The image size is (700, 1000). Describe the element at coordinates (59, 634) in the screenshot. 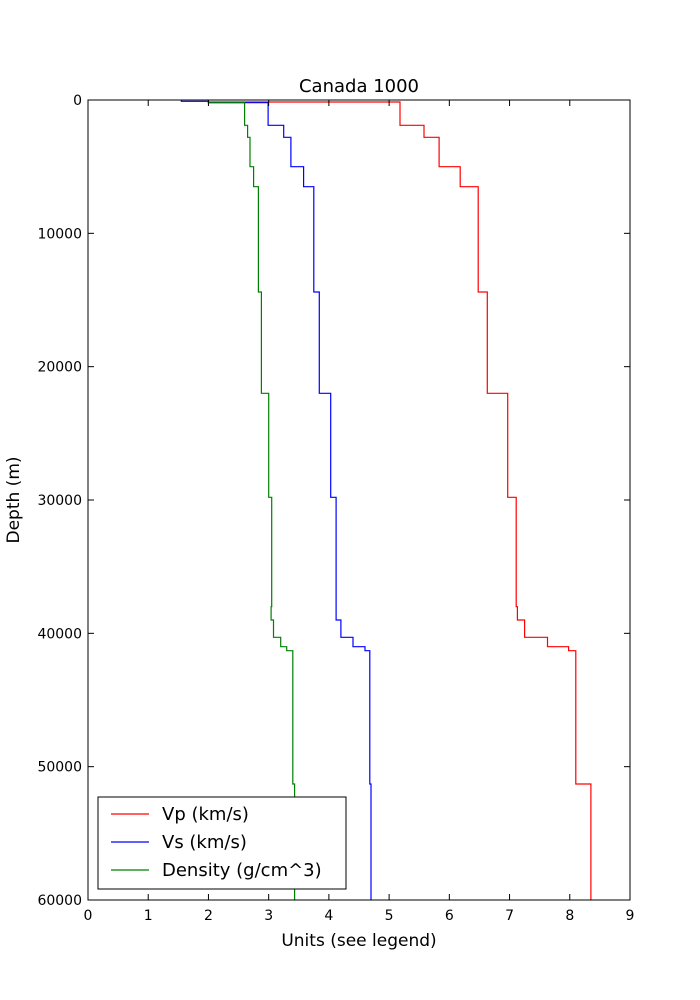

I see `y-tick-label: 40000` at that location.